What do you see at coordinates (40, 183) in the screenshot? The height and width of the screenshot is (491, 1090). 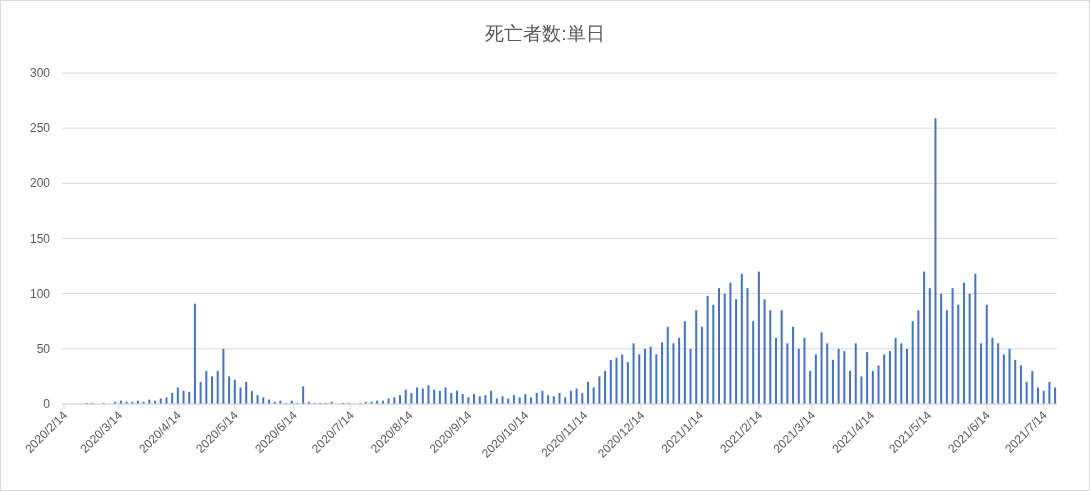 I see `y-tick-label: 200` at bounding box center [40, 183].